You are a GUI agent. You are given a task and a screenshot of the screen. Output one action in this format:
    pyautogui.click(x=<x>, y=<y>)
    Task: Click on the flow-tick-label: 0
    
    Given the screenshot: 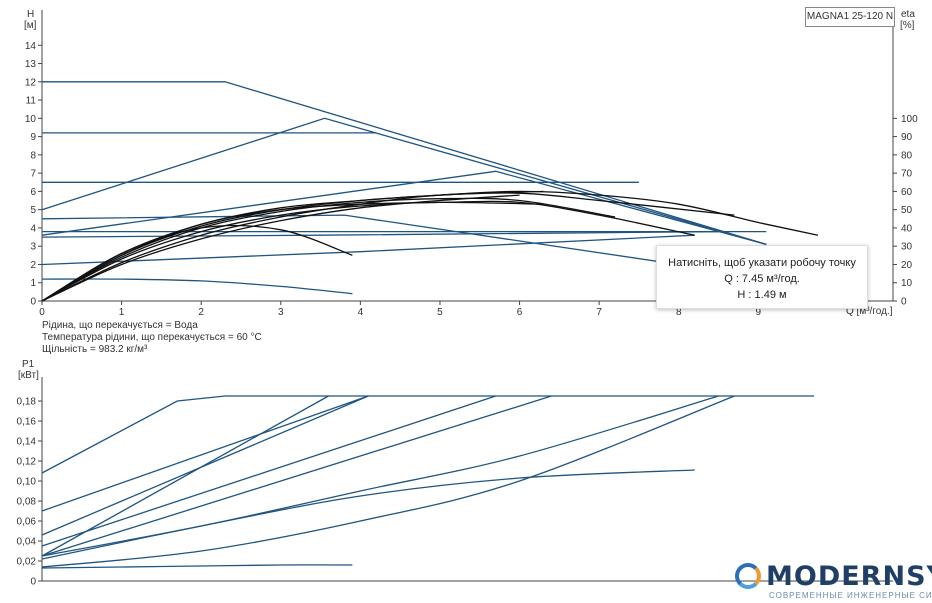 What is the action you would take?
    pyautogui.click(x=42, y=312)
    